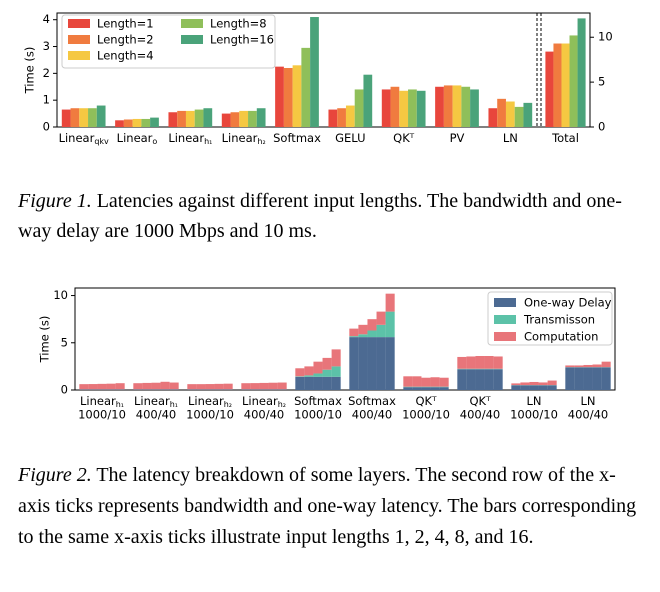 The height and width of the screenshot is (592, 660). What do you see at coordinates (210, 401) in the screenshot?
I see `x-tick-label: Linearh₂` at bounding box center [210, 401].